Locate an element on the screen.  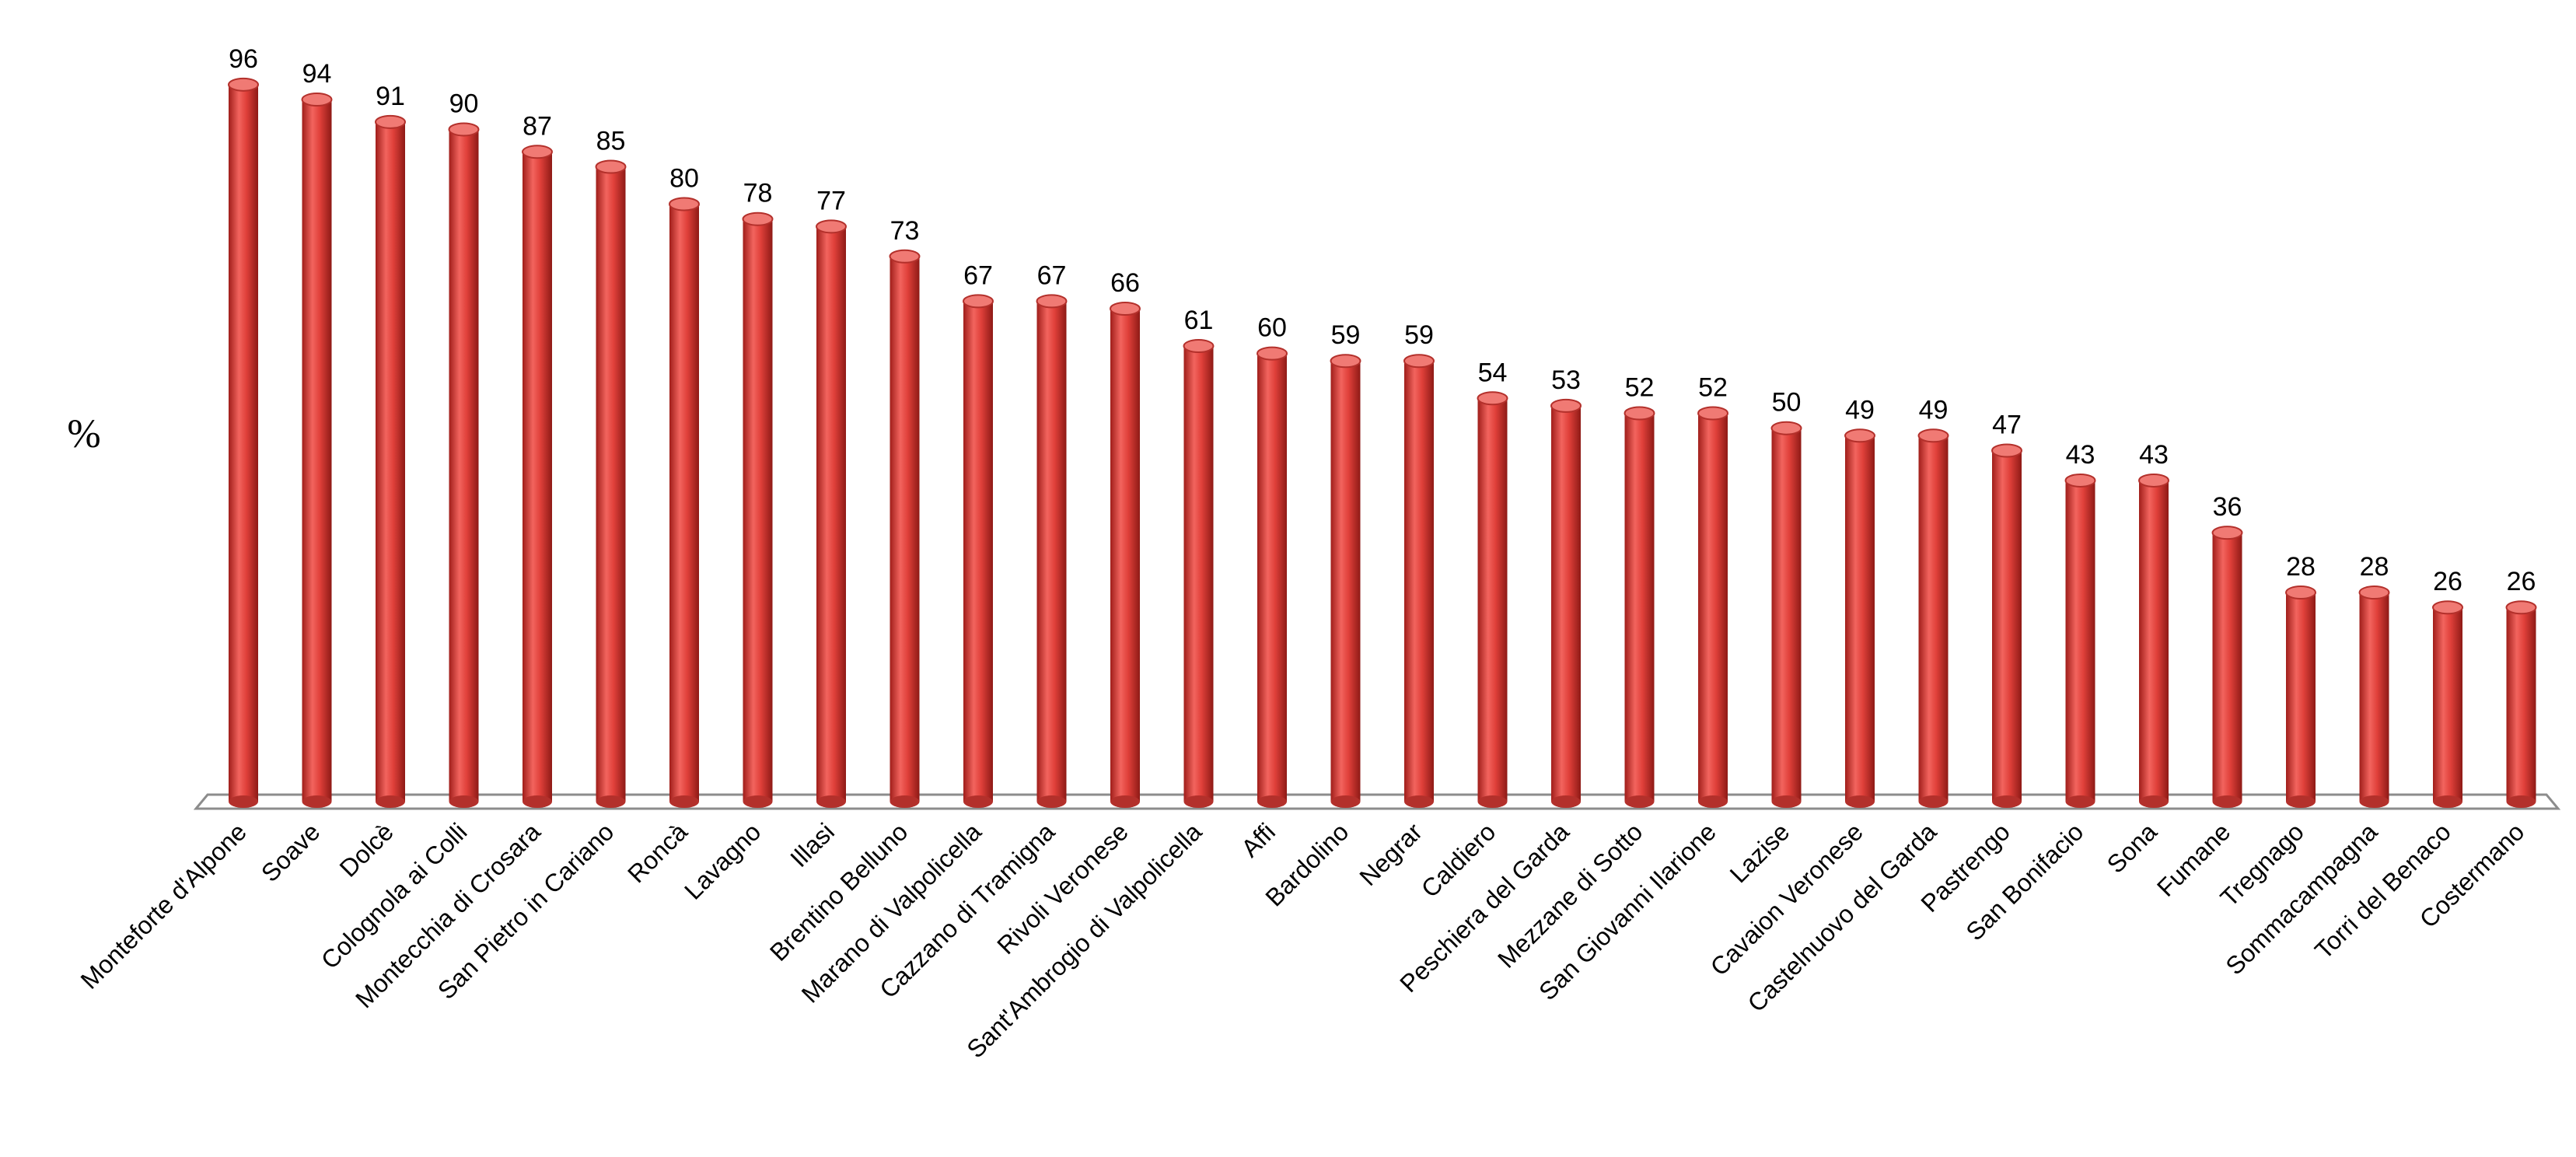
category-label: Rivoli Veronese is located at coordinates (1062, 889).